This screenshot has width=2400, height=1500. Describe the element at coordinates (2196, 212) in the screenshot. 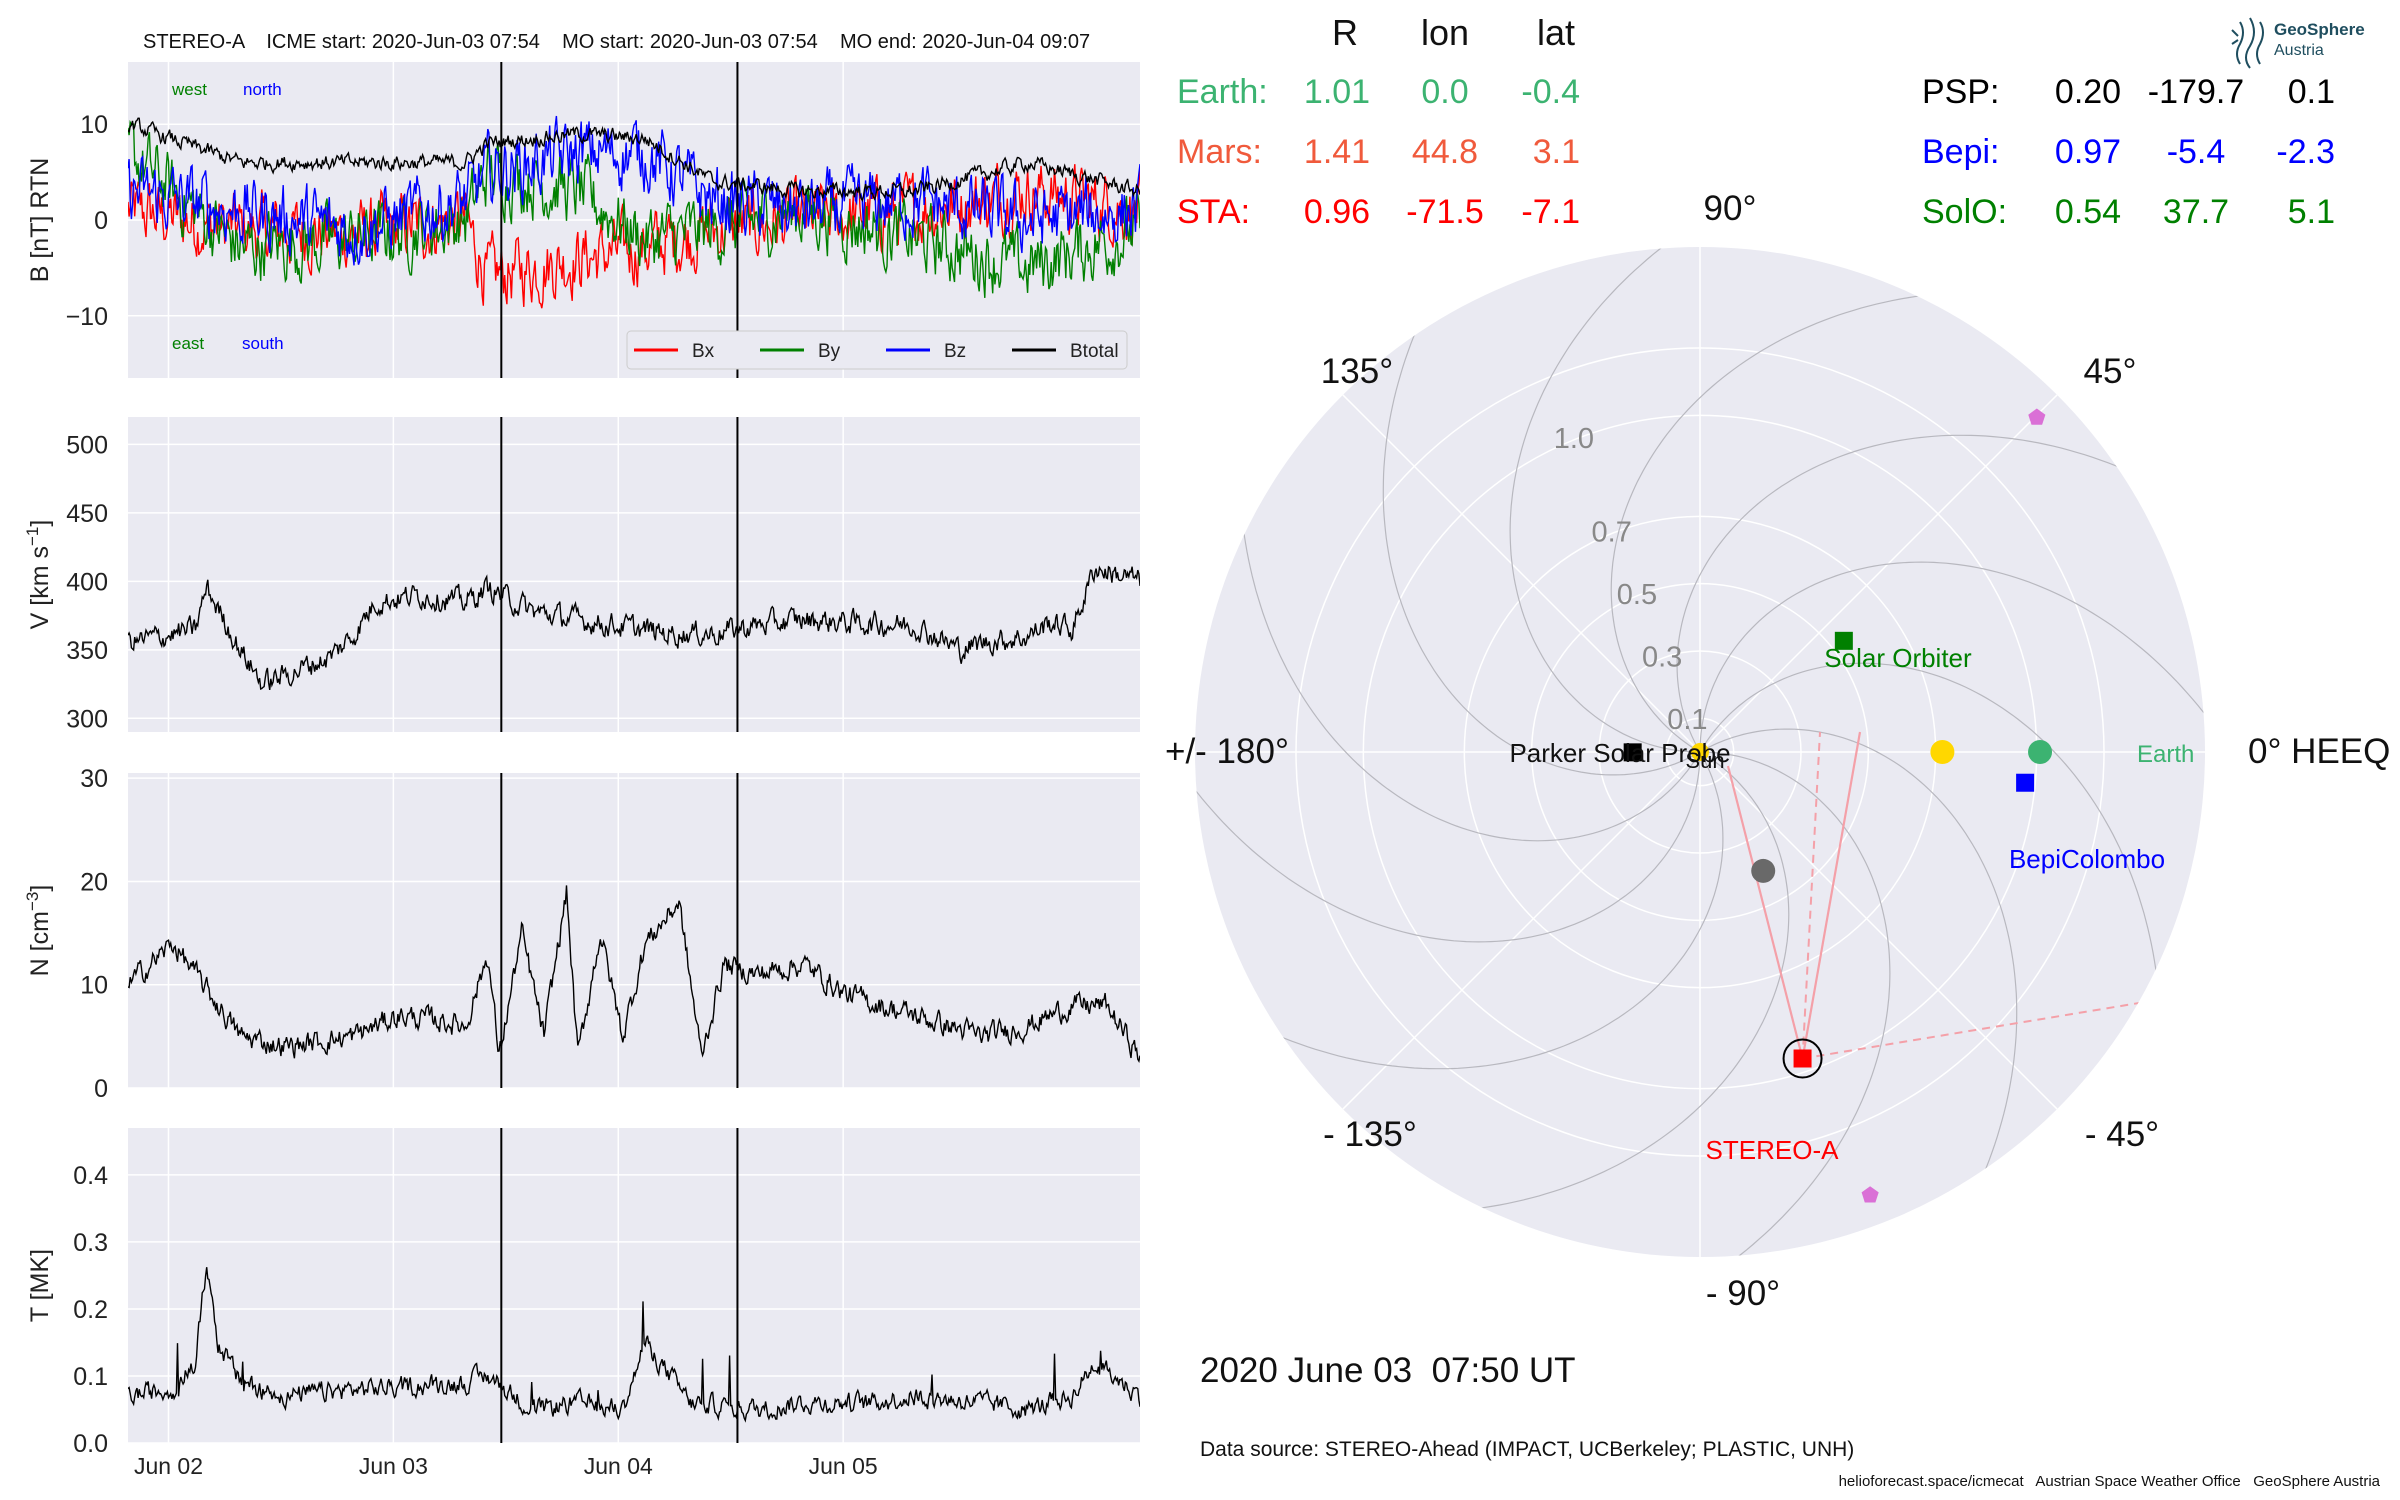

I see `row-lon: 37.7` at that location.